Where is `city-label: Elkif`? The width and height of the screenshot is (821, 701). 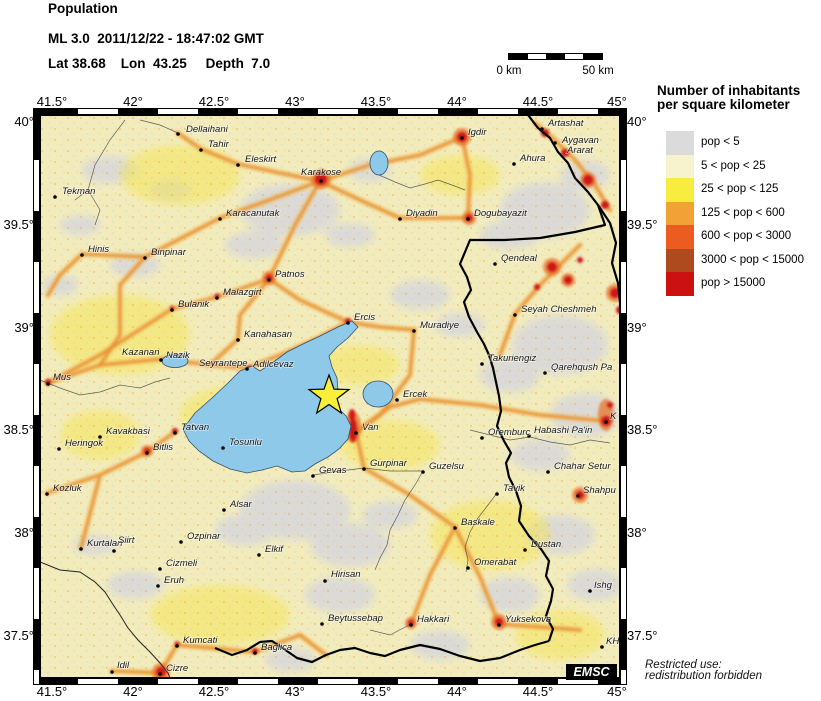
city-label: Elkif is located at coordinates (274, 549).